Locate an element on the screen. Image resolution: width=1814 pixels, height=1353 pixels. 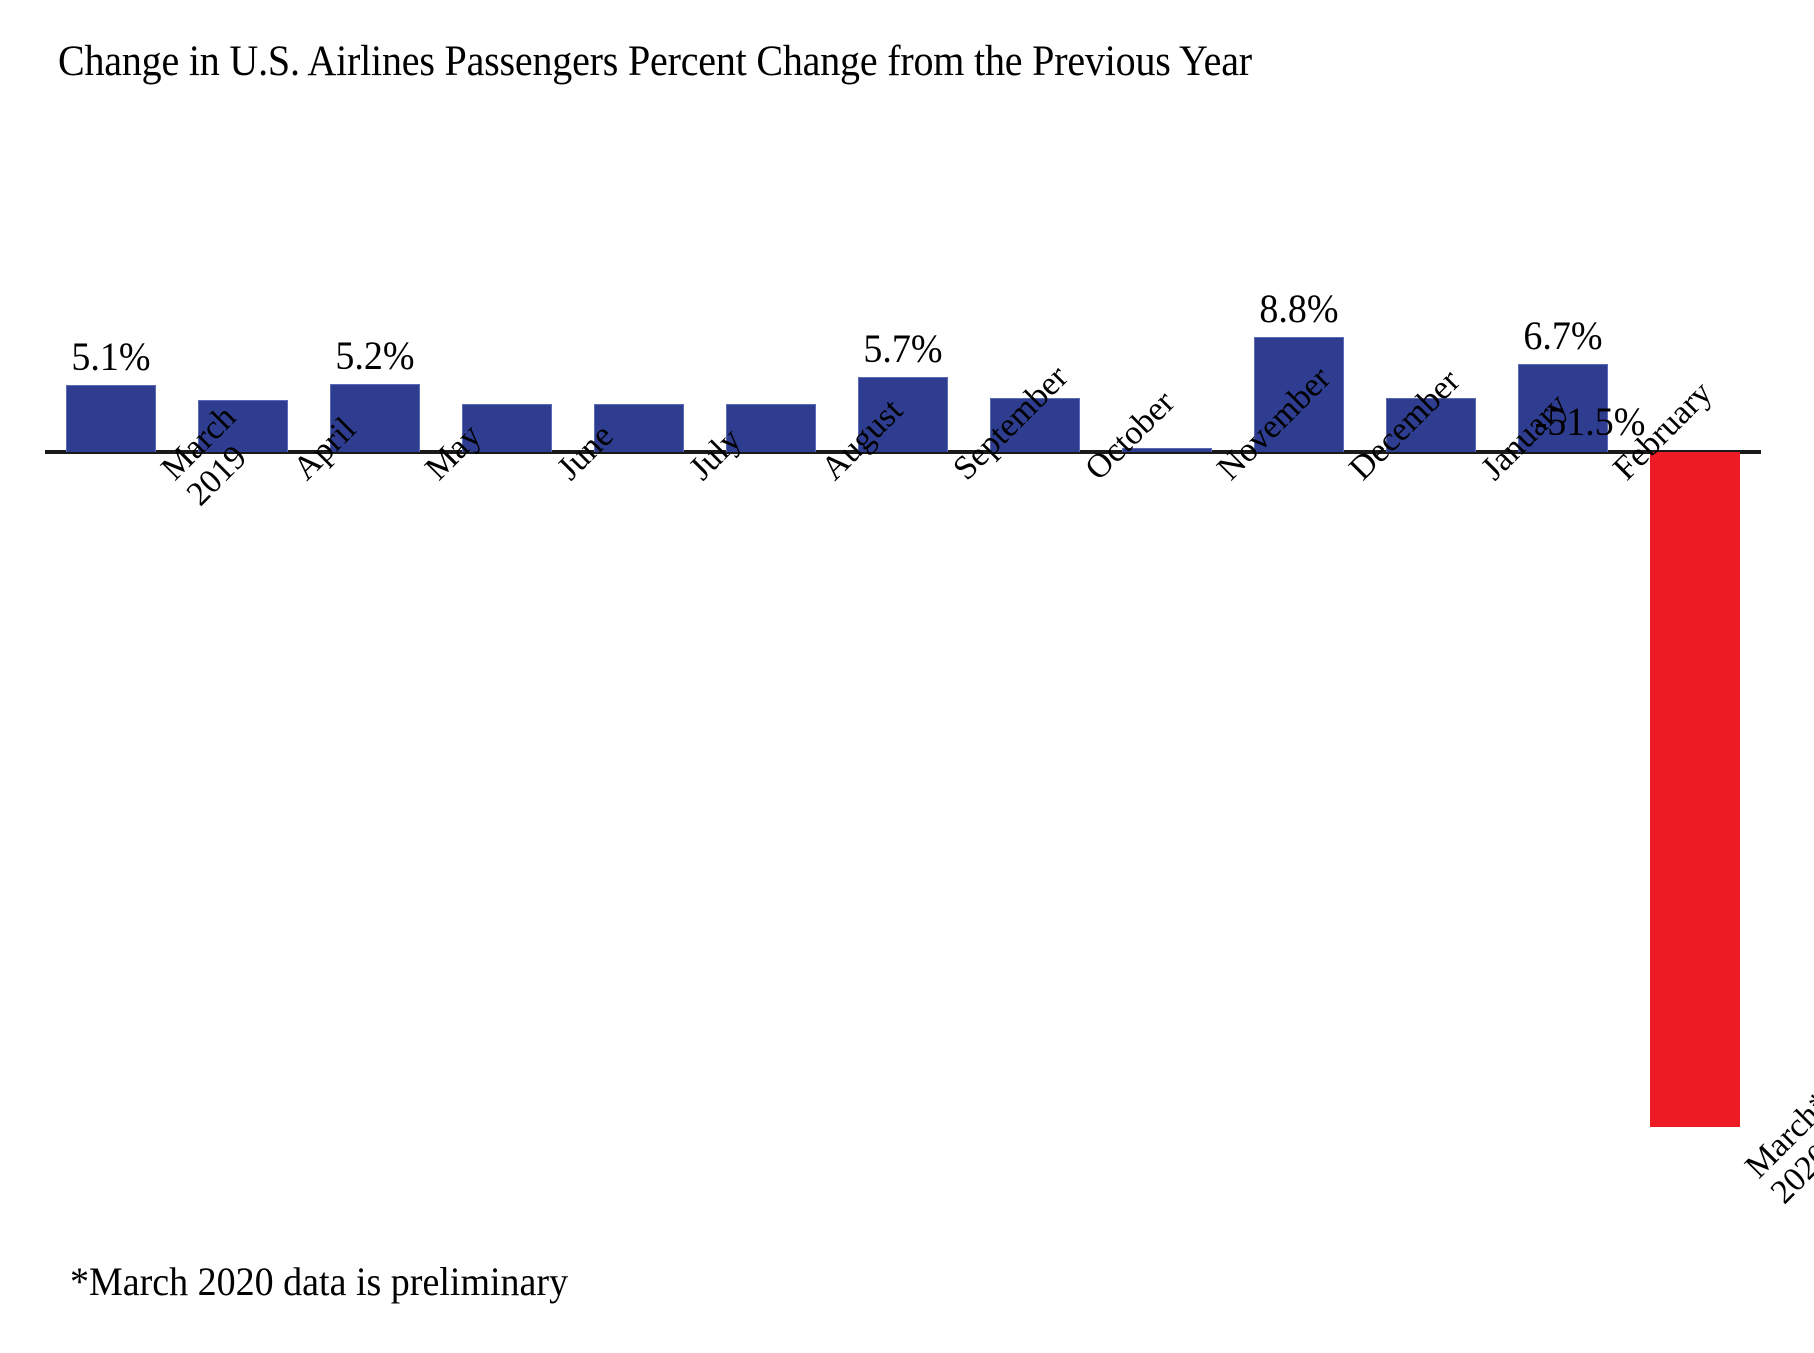
category-label-december: December is located at coordinates (1404, 425).